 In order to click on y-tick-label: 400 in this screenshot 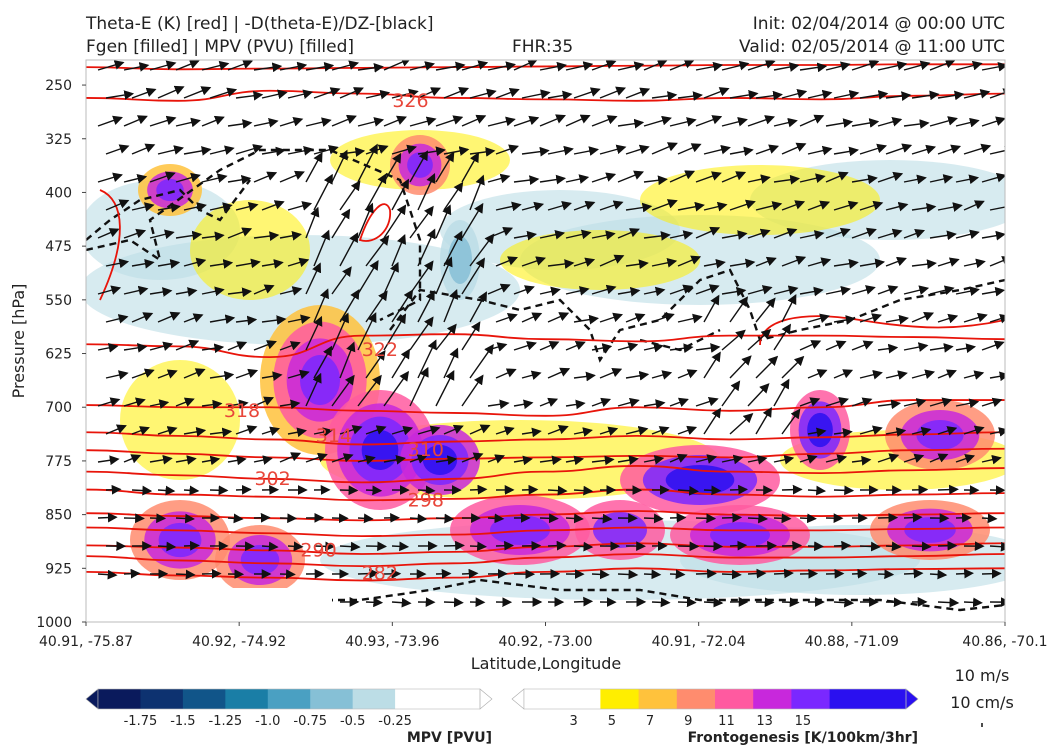, I will do `click(58, 193)`.